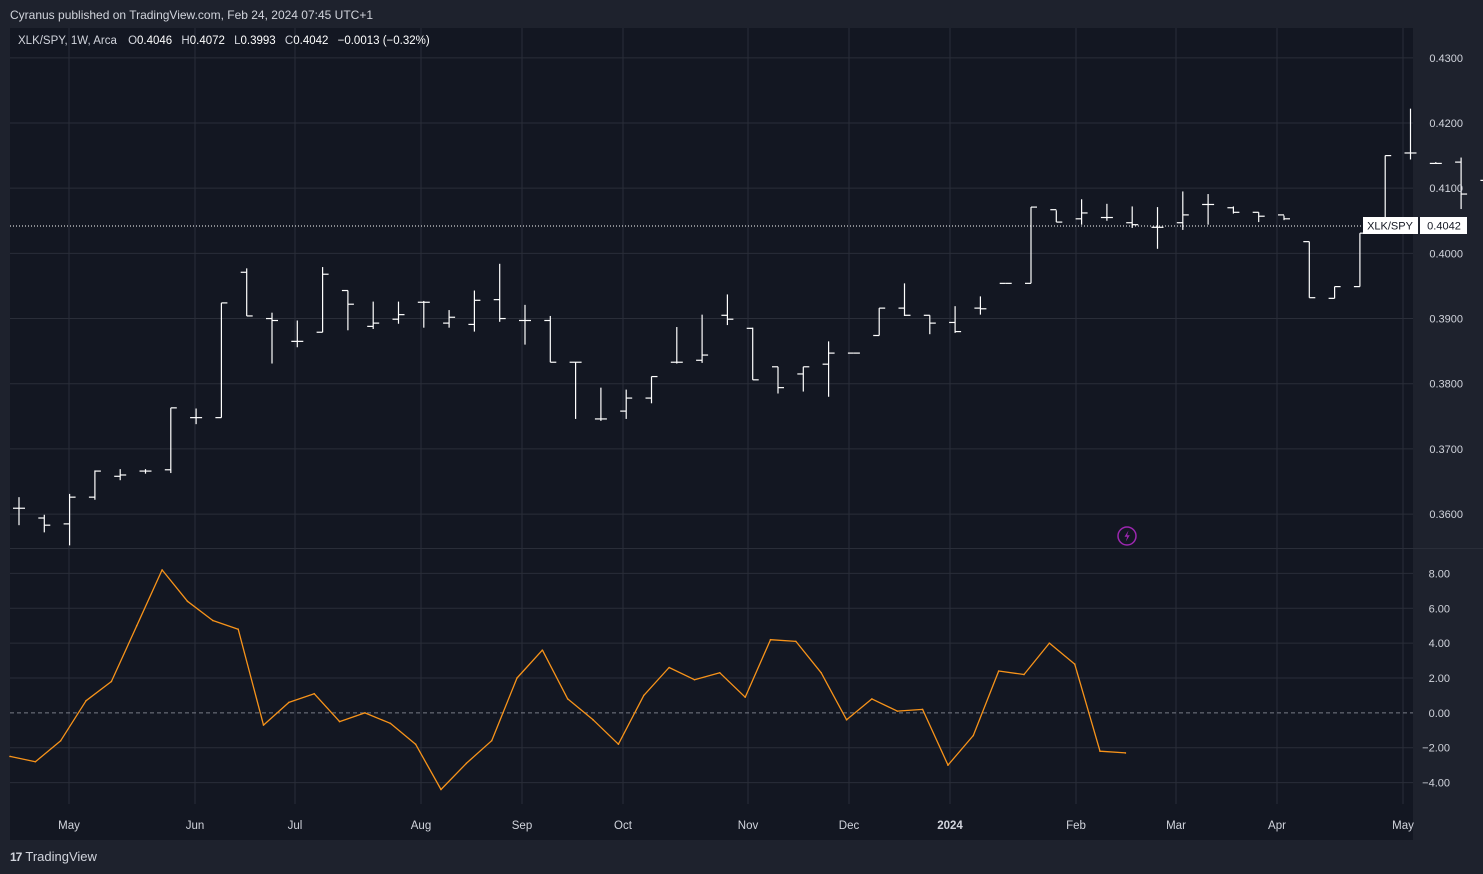 The image size is (1483, 874). Describe the element at coordinates (1176, 826) in the screenshot. I see `time-axis-label: Mar` at that location.